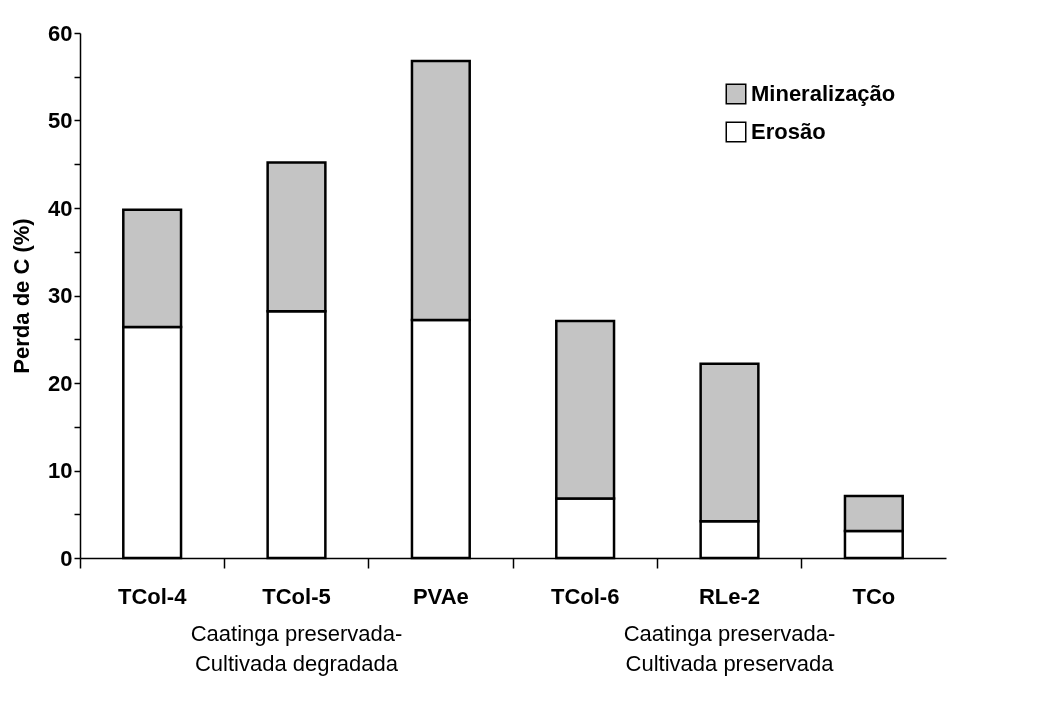 The image size is (1044, 717). I want to click on y-tick-label: 40, so click(60, 208).